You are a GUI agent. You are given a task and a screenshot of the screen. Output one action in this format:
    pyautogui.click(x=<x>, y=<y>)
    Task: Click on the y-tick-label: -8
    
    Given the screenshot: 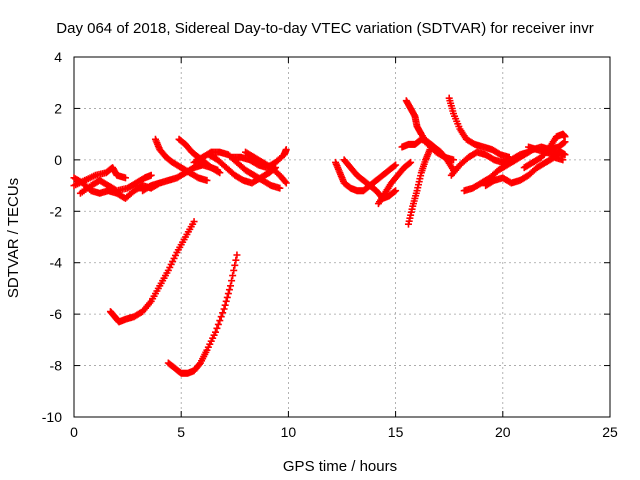 What is the action you would take?
    pyautogui.click(x=56, y=366)
    